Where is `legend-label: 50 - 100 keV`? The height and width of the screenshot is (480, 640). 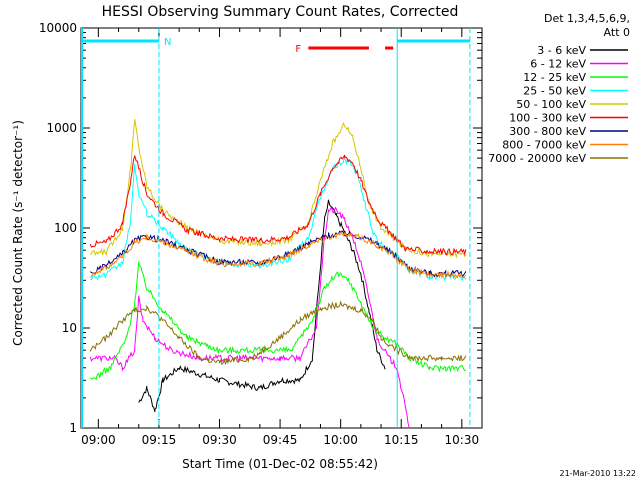
legend-label: 50 - 100 keV is located at coordinates (551, 104).